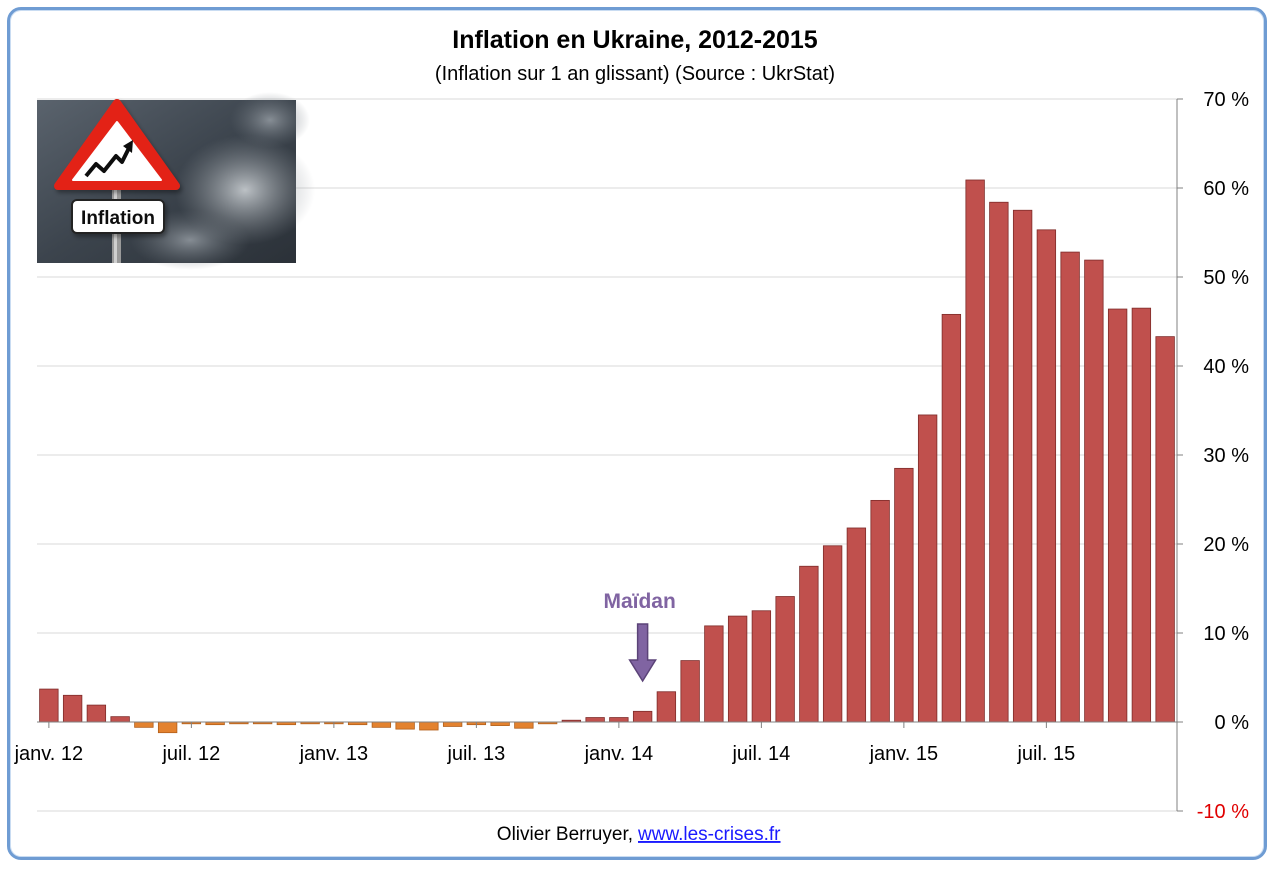 The width and height of the screenshot is (1275, 869). What do you see at coordinates (1226, 189) in the screenshot?
I see `y-tick-label: 60 %` at bounding box center [1226, 189].